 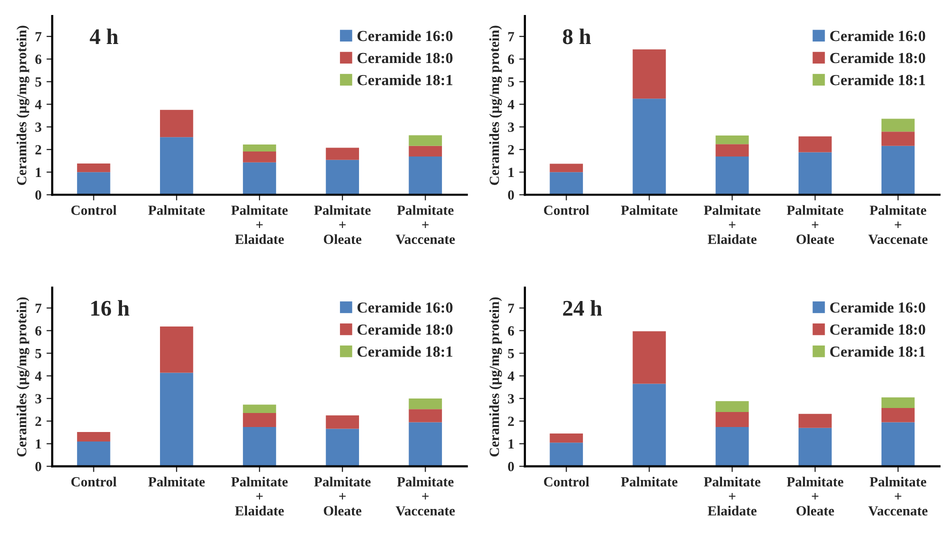 I want to click on chart-title: 24 h, so click(x=582, y=308).